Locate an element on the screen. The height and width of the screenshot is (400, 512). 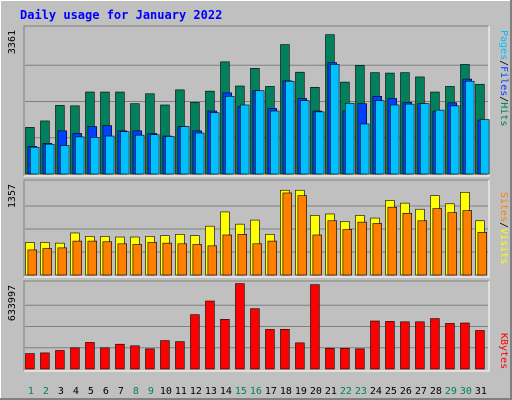
day-label: 26 is located at coordinates (406, 391).